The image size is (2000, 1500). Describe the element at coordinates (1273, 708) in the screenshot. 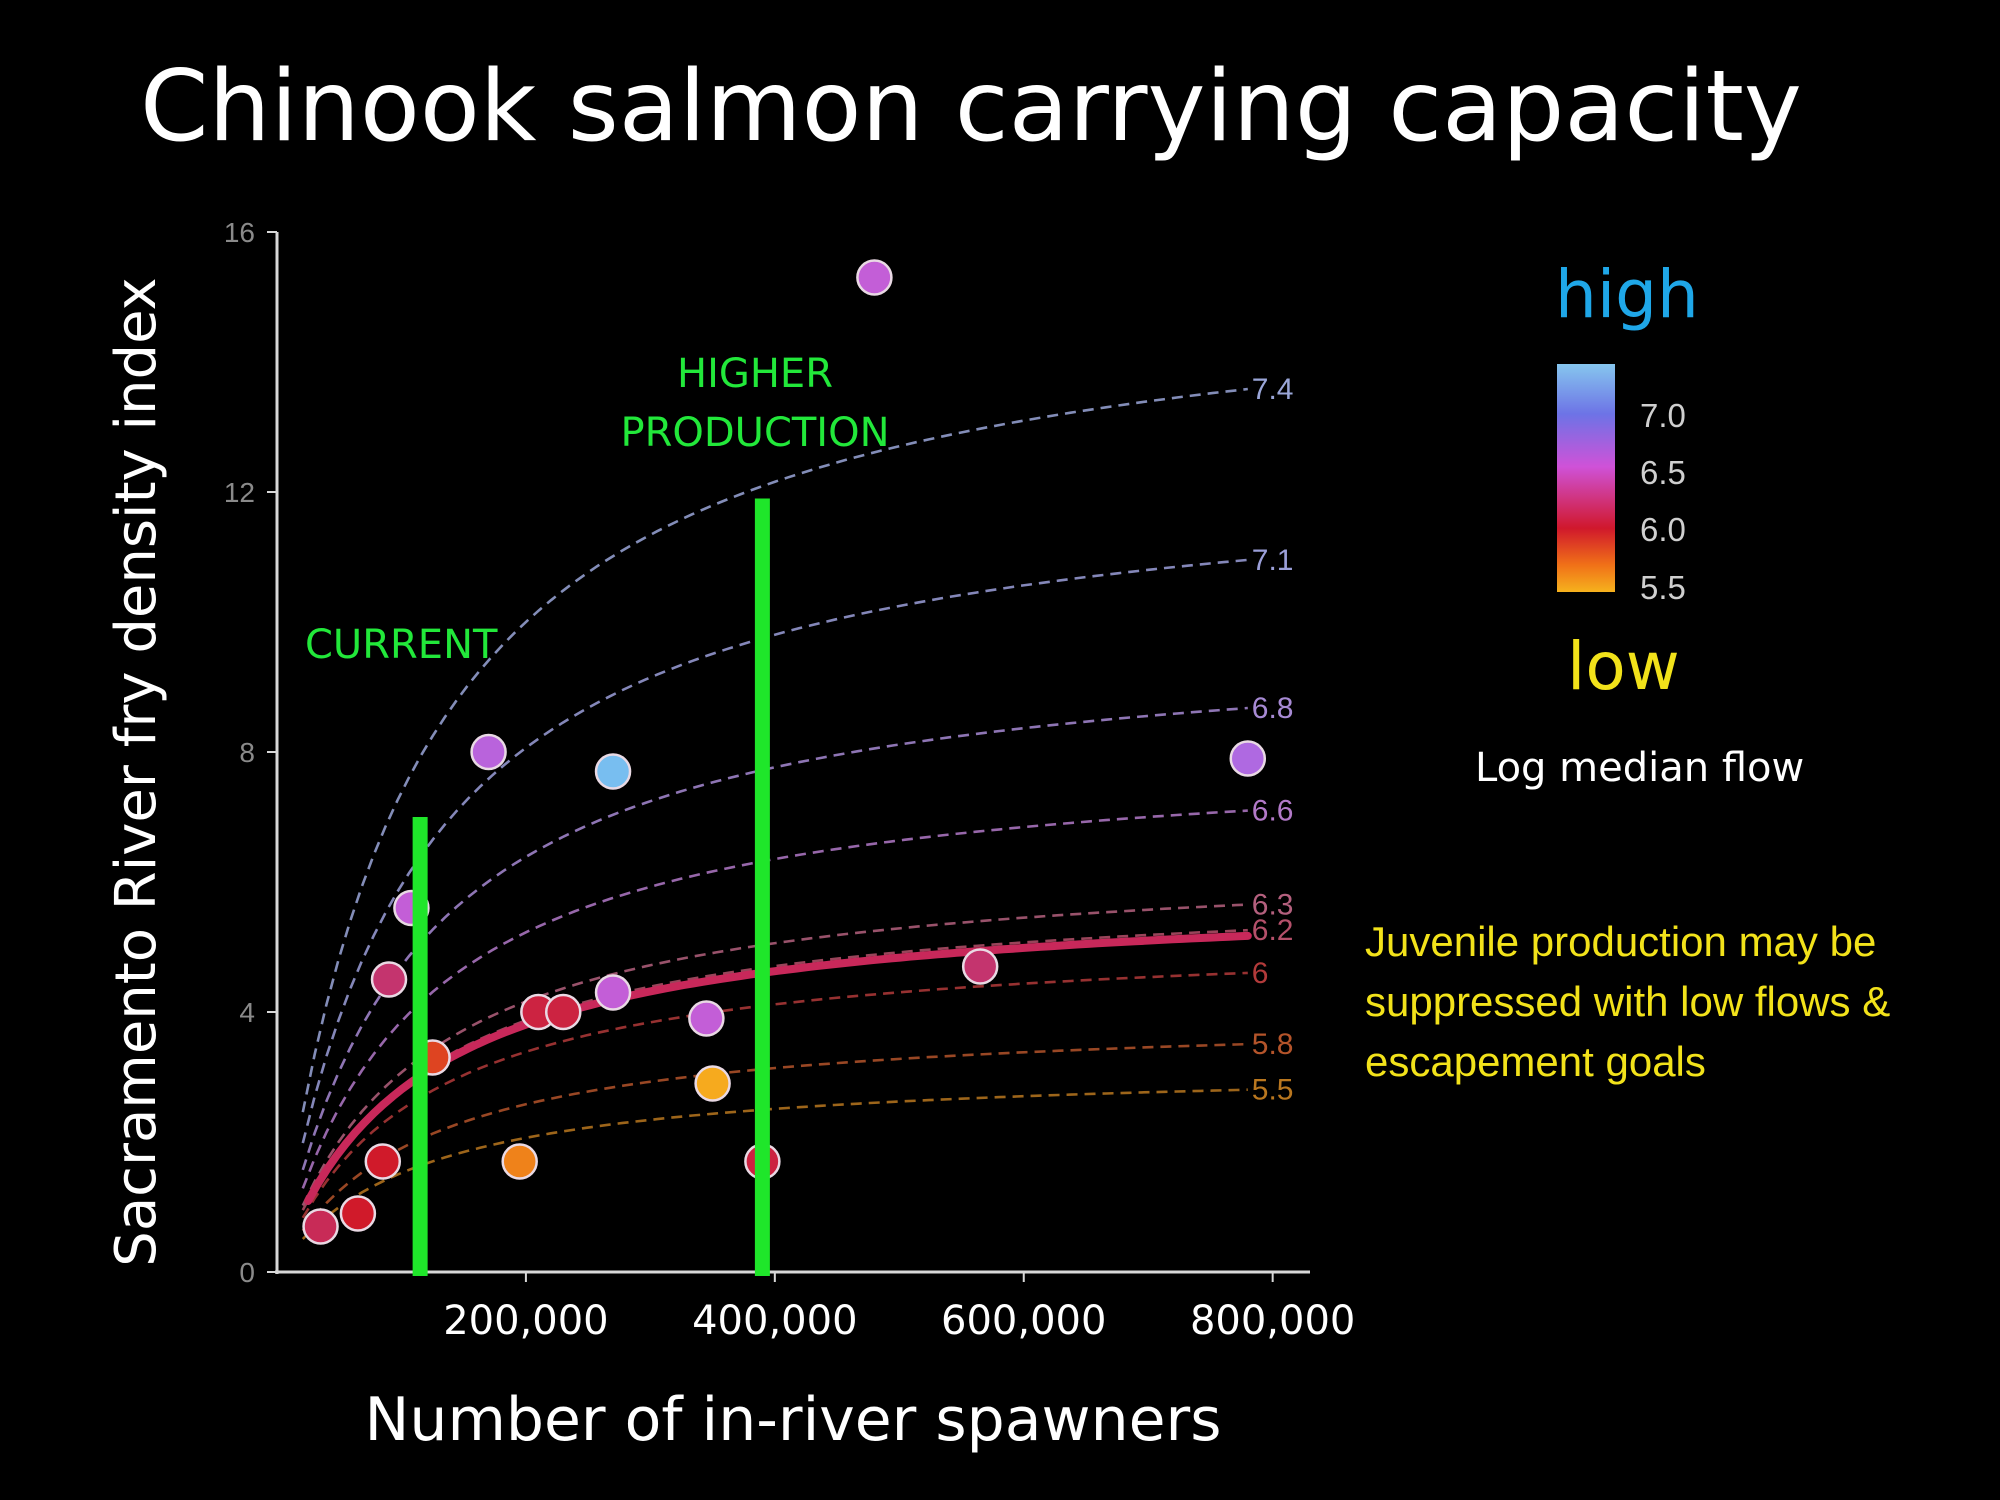

I see `flow-curve-label: 6.8` at that location.